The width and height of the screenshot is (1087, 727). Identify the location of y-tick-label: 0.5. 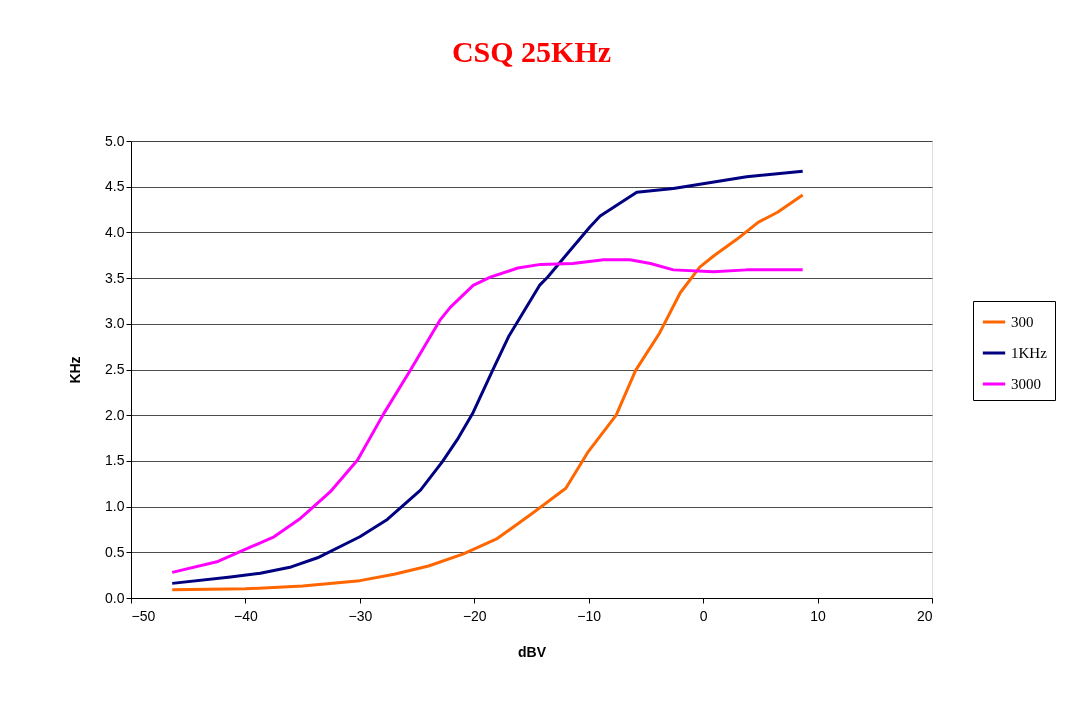
(115, 551).